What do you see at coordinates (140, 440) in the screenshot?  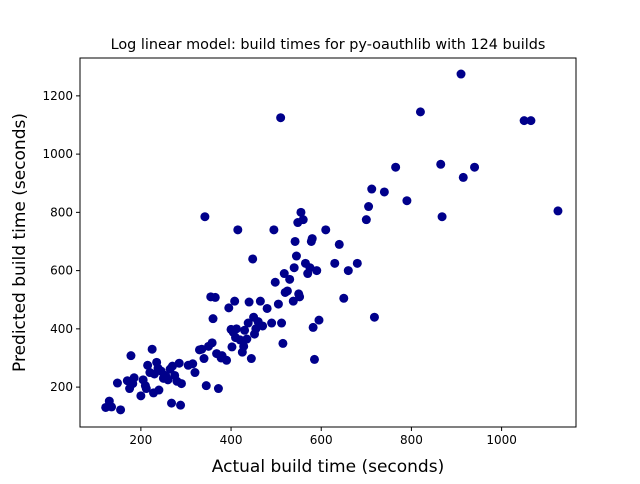 I see `x-tick-label-200: 200` at bounding box center [140, 440].